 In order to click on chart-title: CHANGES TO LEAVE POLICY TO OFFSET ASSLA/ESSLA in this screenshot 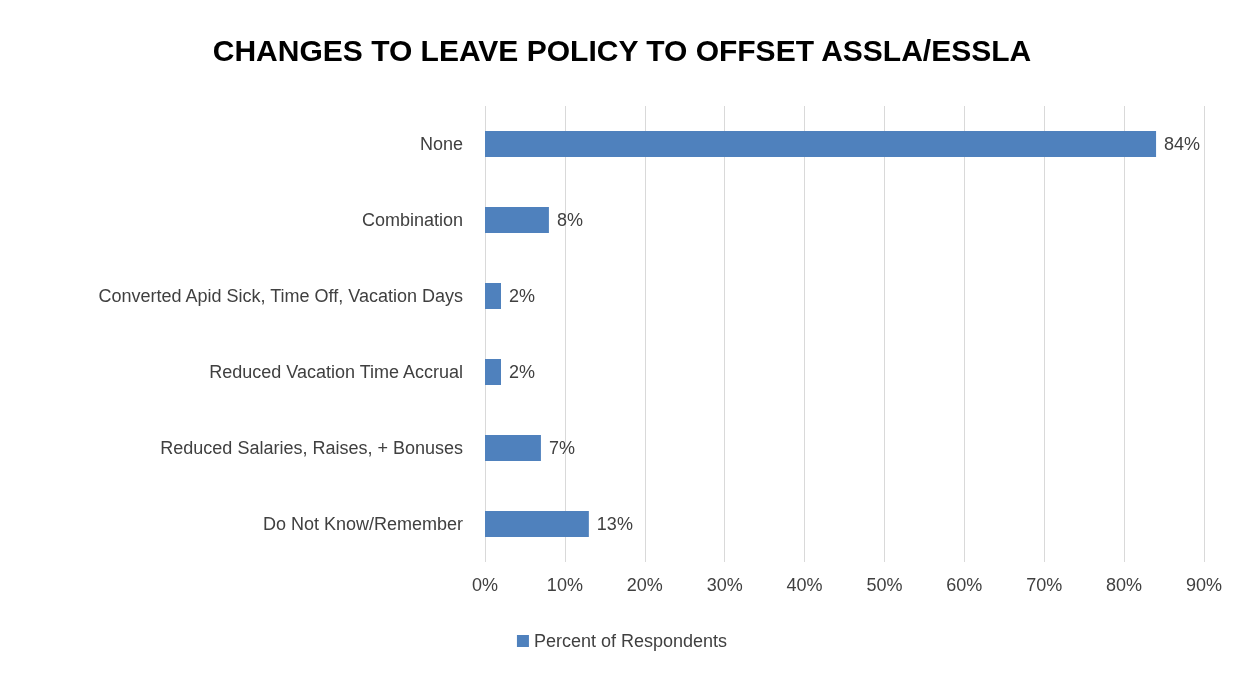, I will do `click(622, 50)`.